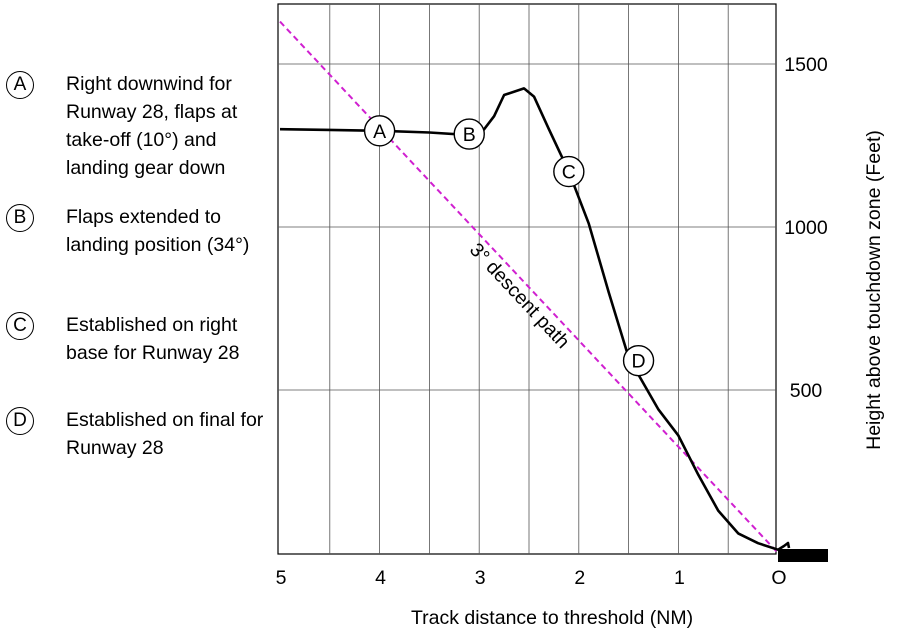 This screenshot has width=900, height=644. I want to click on legend-text-b: Flaps extended to landing position (34°), so click(158, 231).